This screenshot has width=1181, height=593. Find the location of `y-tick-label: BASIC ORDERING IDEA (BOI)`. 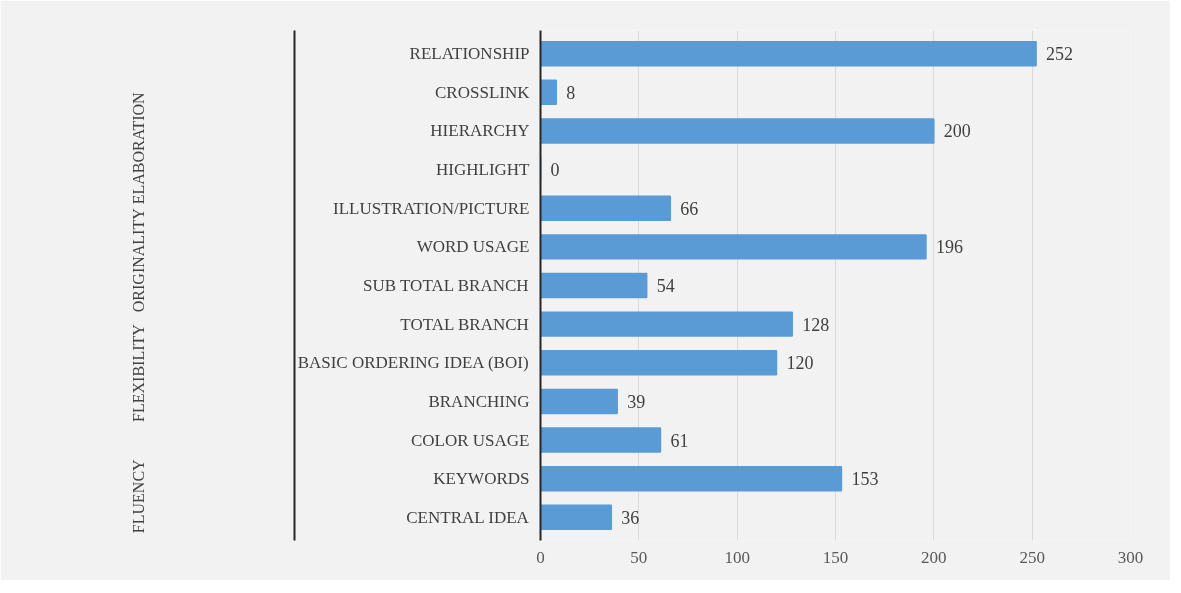

y-tick-label: BASIC ORDERING IDEA (BOI) is located at coordinates (413, 363).